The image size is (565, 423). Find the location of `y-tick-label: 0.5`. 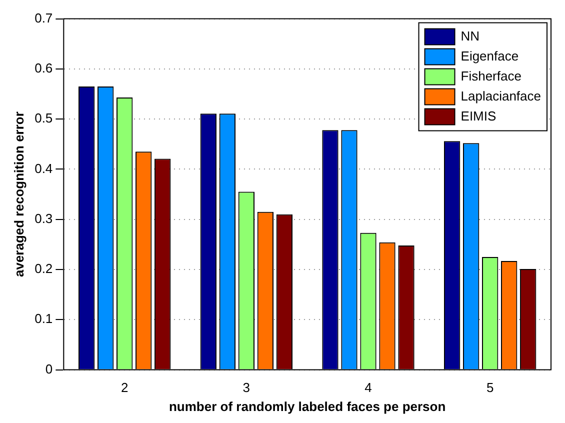

y-tick-label: 0.5 is located at coordinates (43, 118).